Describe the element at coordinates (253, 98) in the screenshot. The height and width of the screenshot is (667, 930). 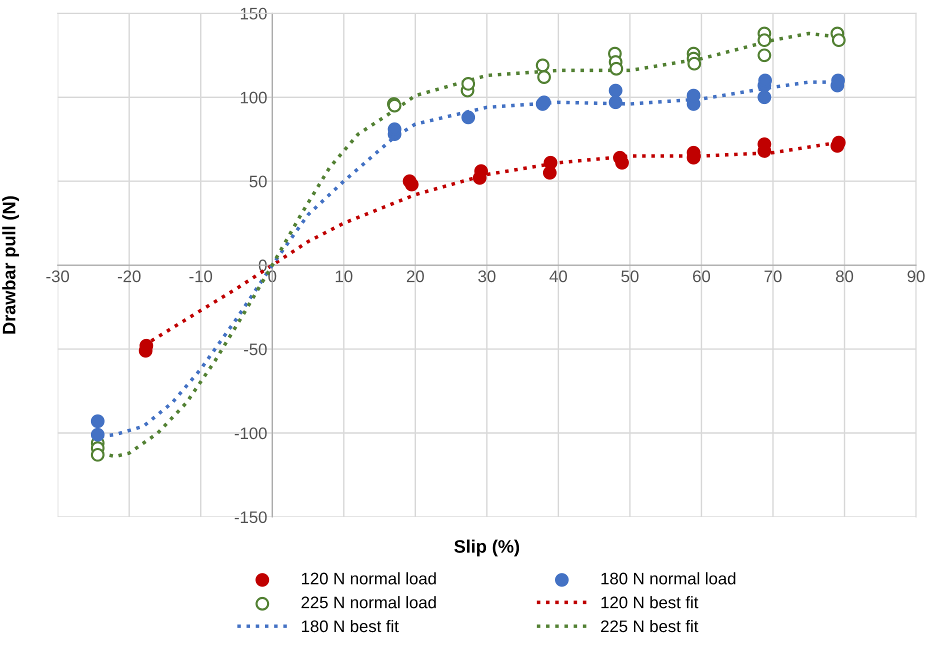
I see `y-tick-label: 100` at that location.